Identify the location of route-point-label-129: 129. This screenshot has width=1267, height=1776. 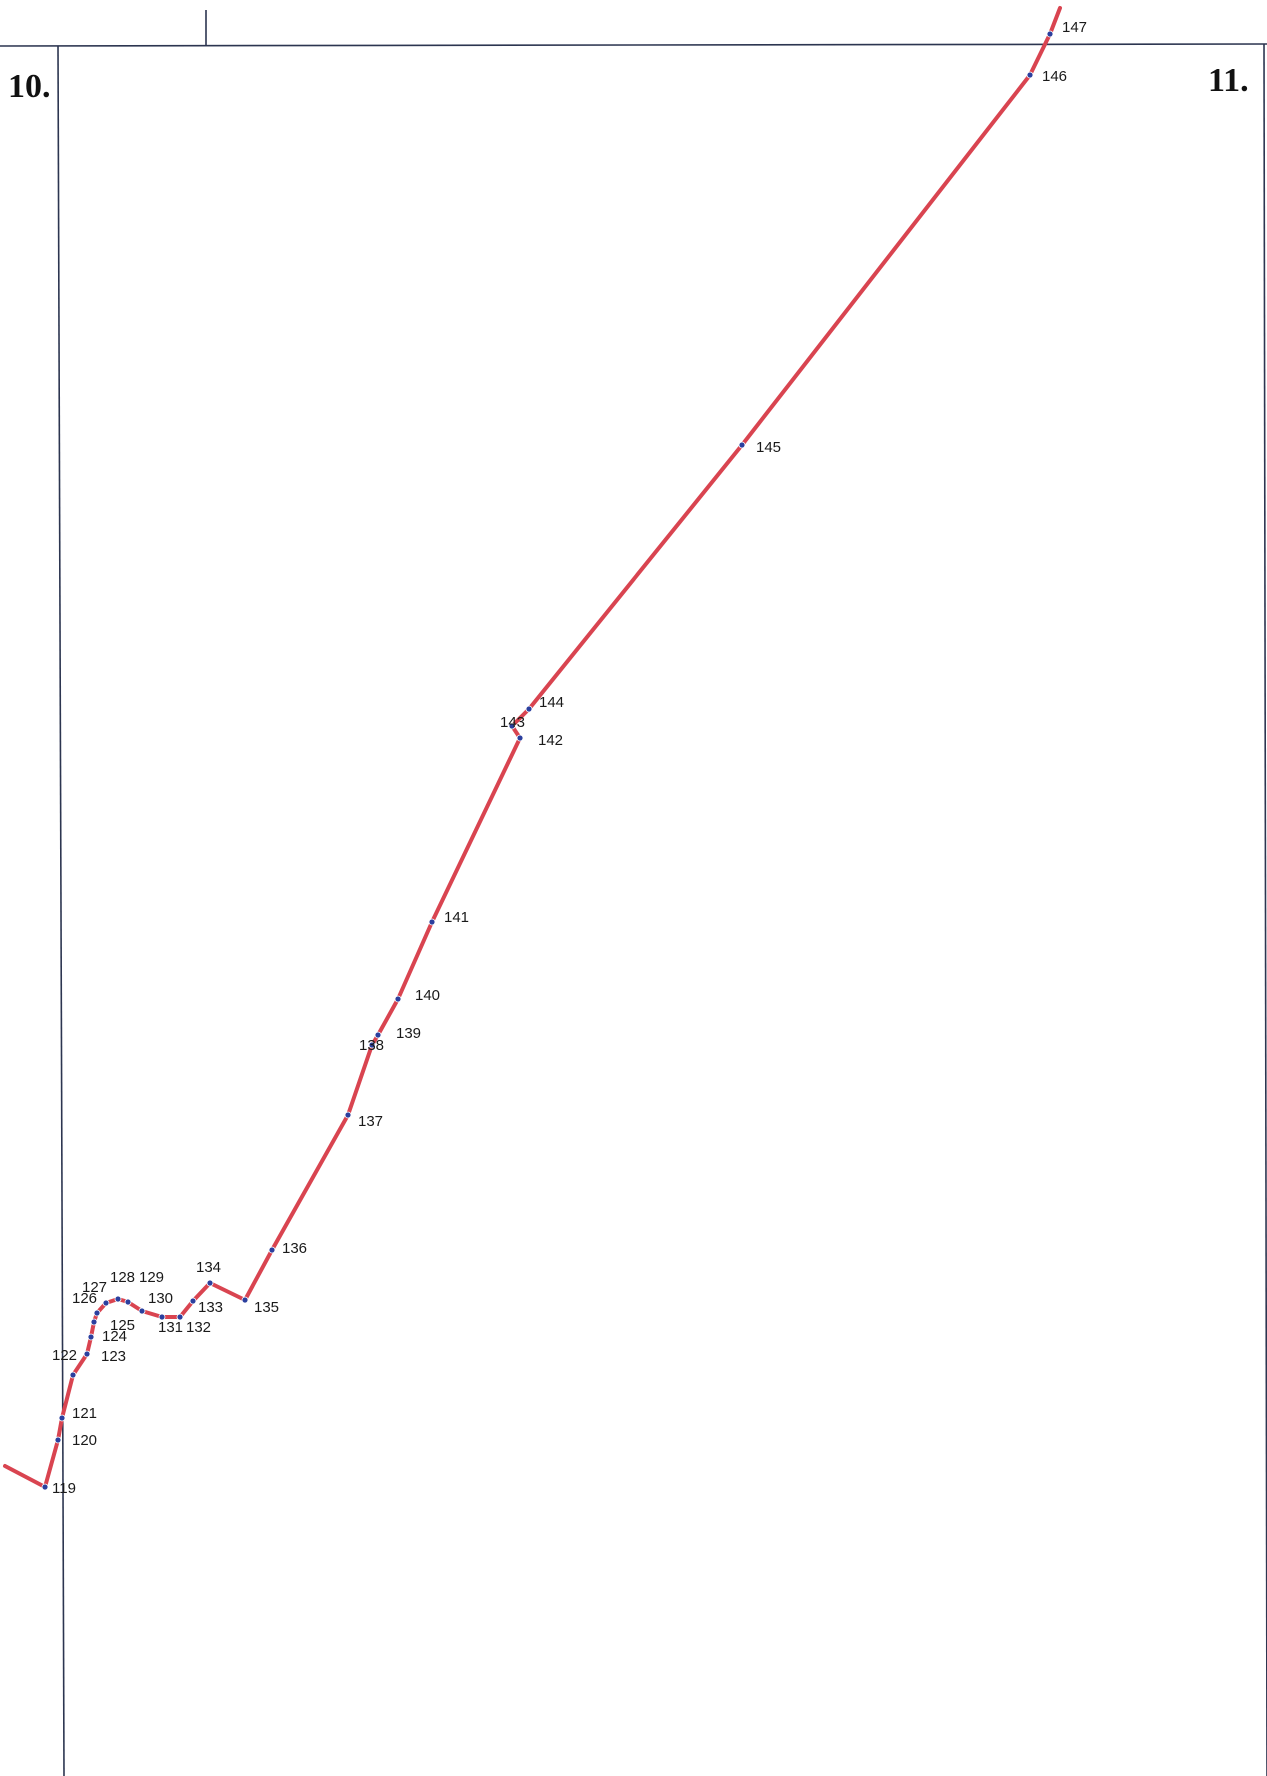
(151, 1277).